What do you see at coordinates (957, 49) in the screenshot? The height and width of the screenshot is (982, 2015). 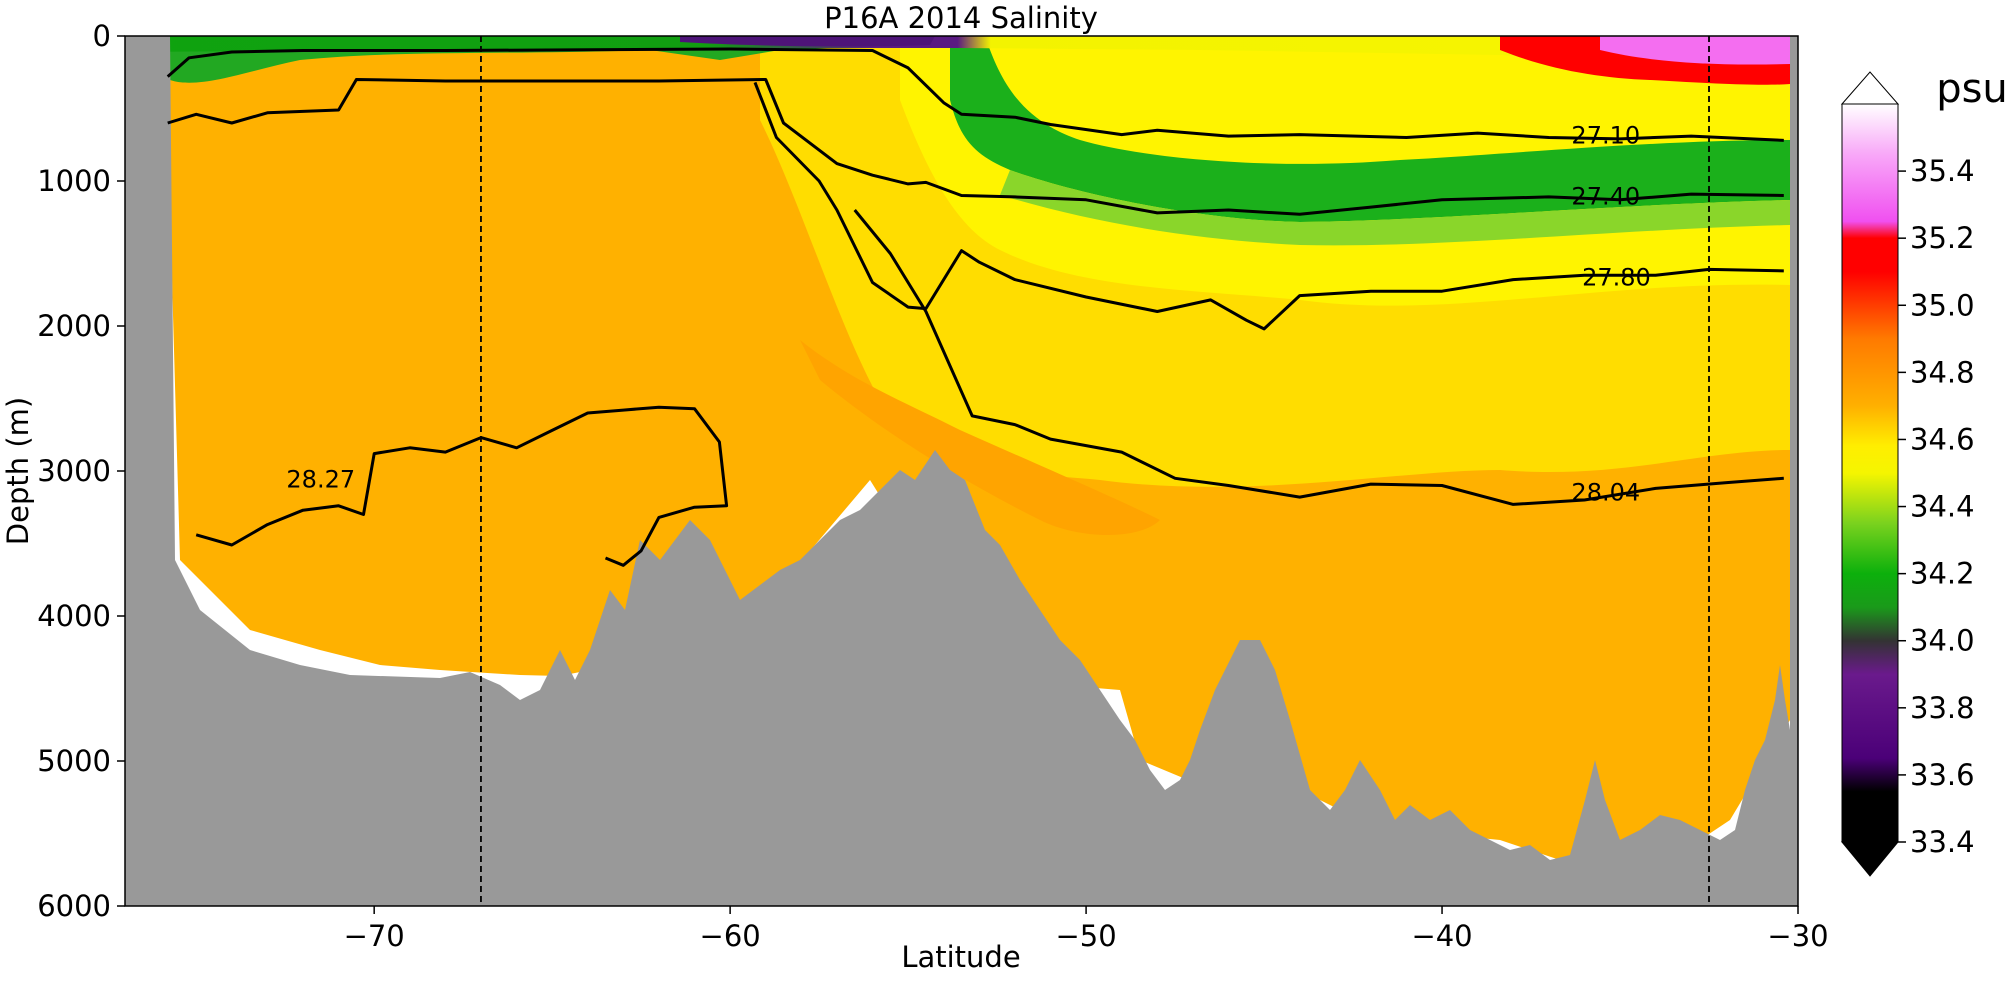 I see `field-surface-layer` at bounding box center [957, 49].